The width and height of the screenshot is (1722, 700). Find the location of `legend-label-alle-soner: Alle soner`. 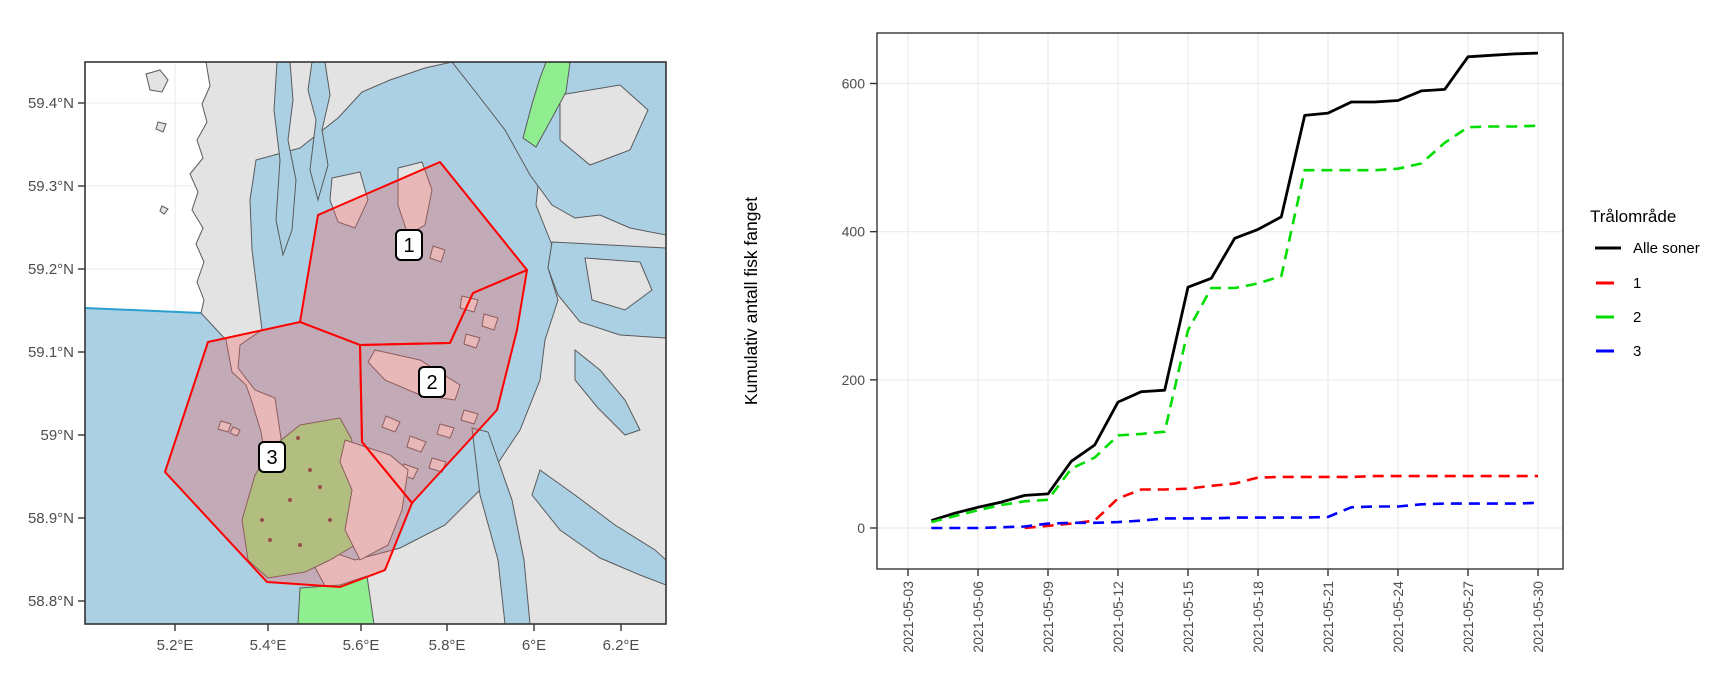

legend-label-alle-soner: Alle soner is located at coordinates (1666, 248).